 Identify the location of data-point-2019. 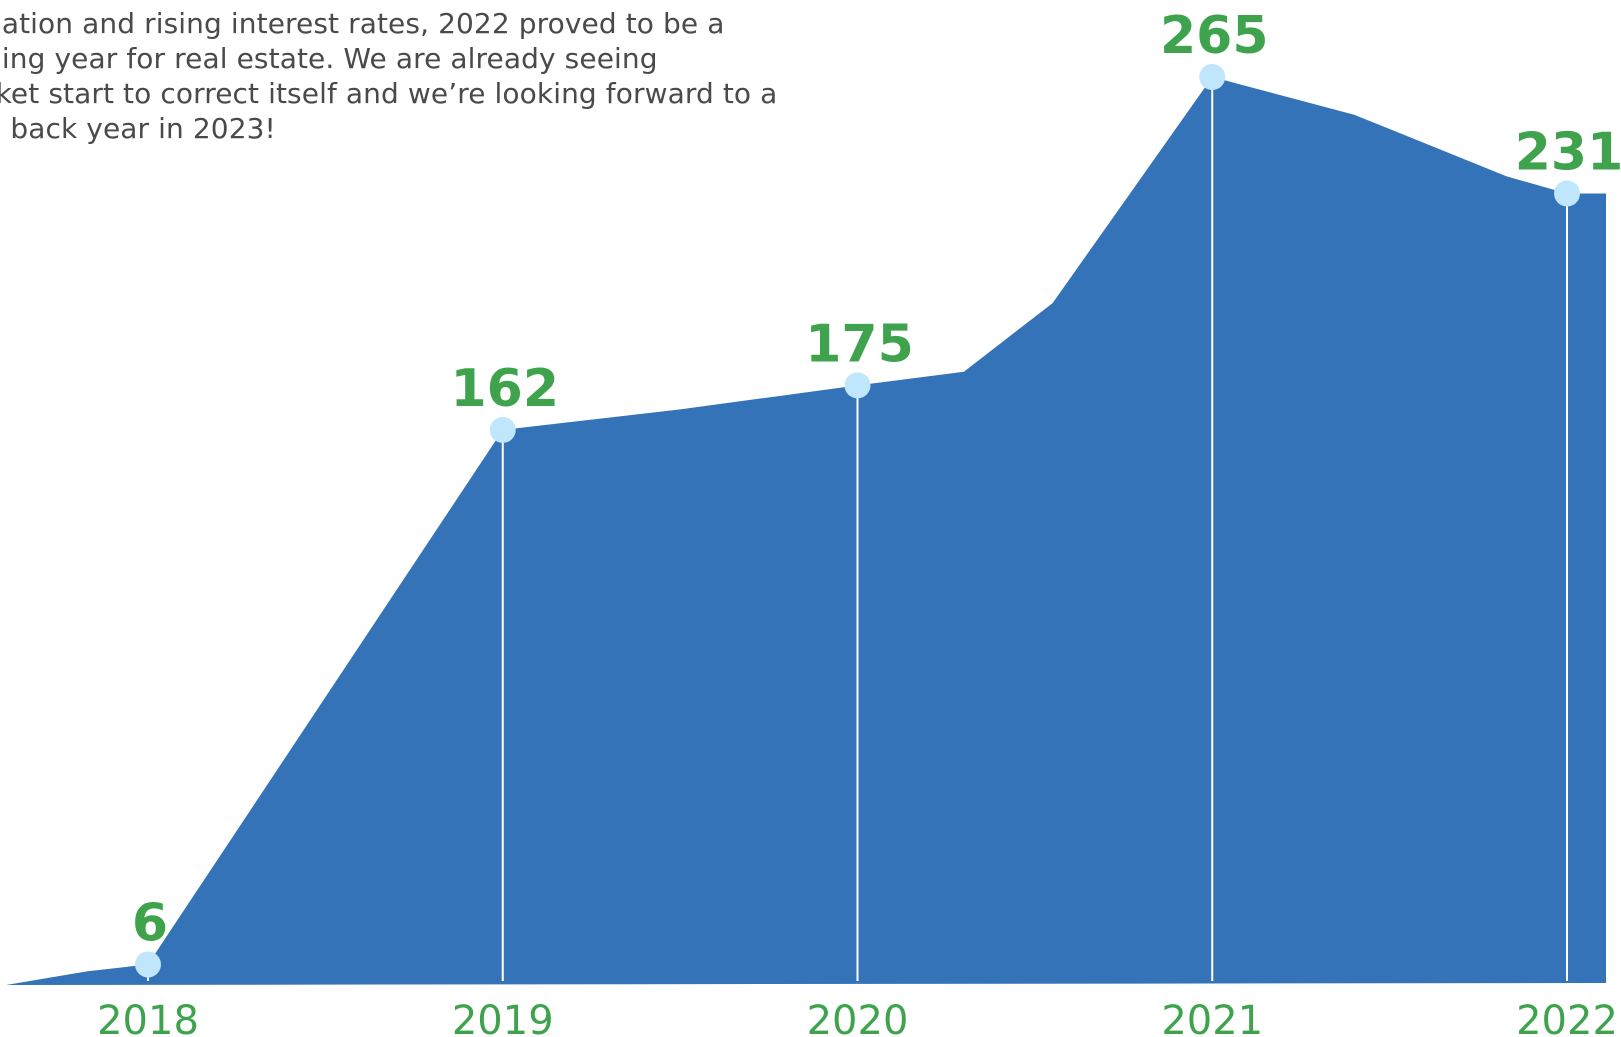
(502, 429).